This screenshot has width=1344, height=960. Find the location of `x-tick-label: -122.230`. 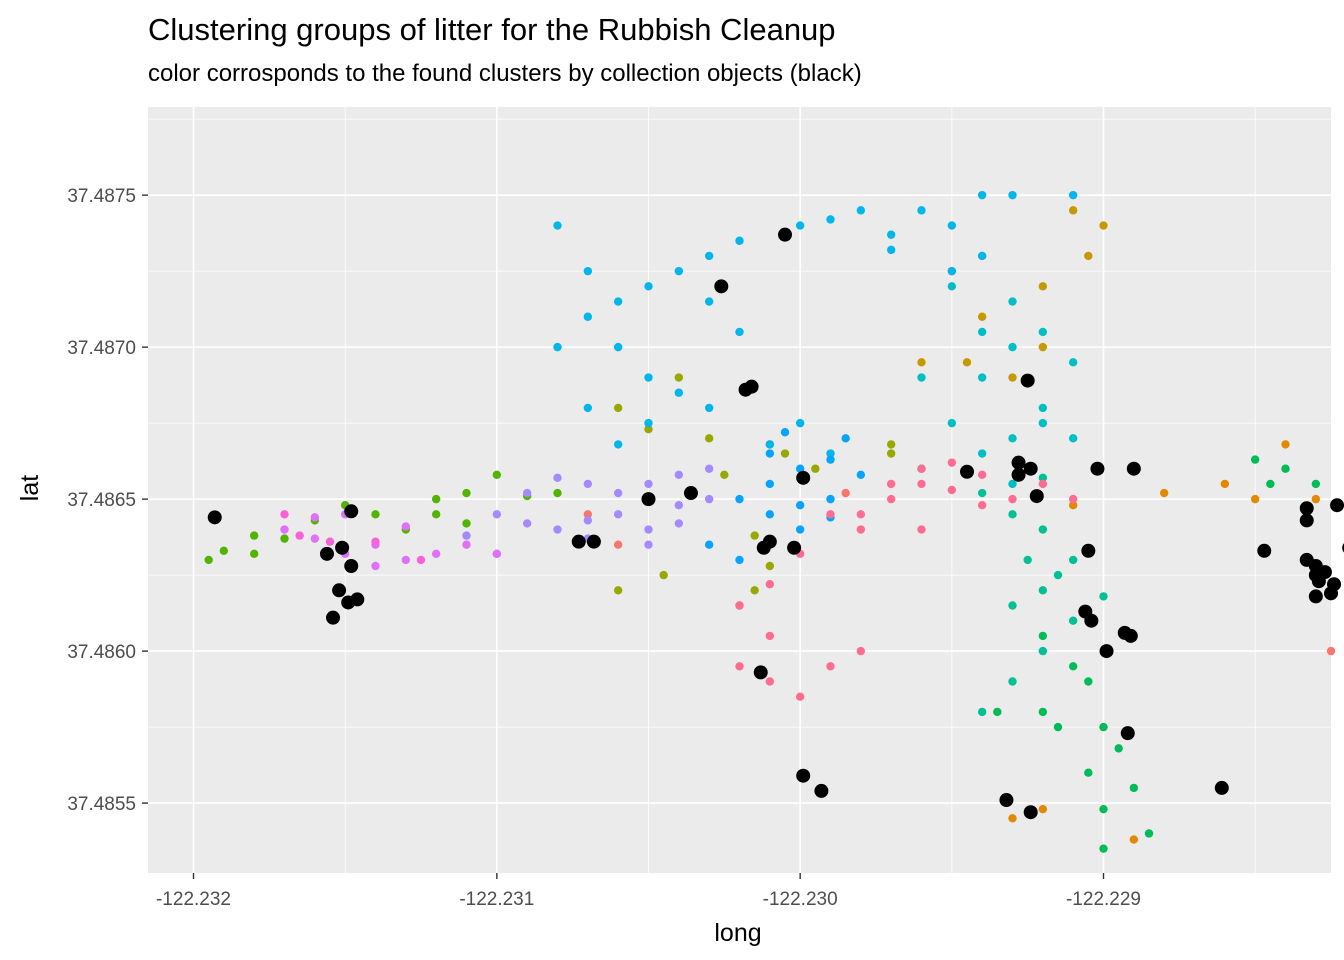

x-tick-label: -122.230 is located at coordinates (800, 899).